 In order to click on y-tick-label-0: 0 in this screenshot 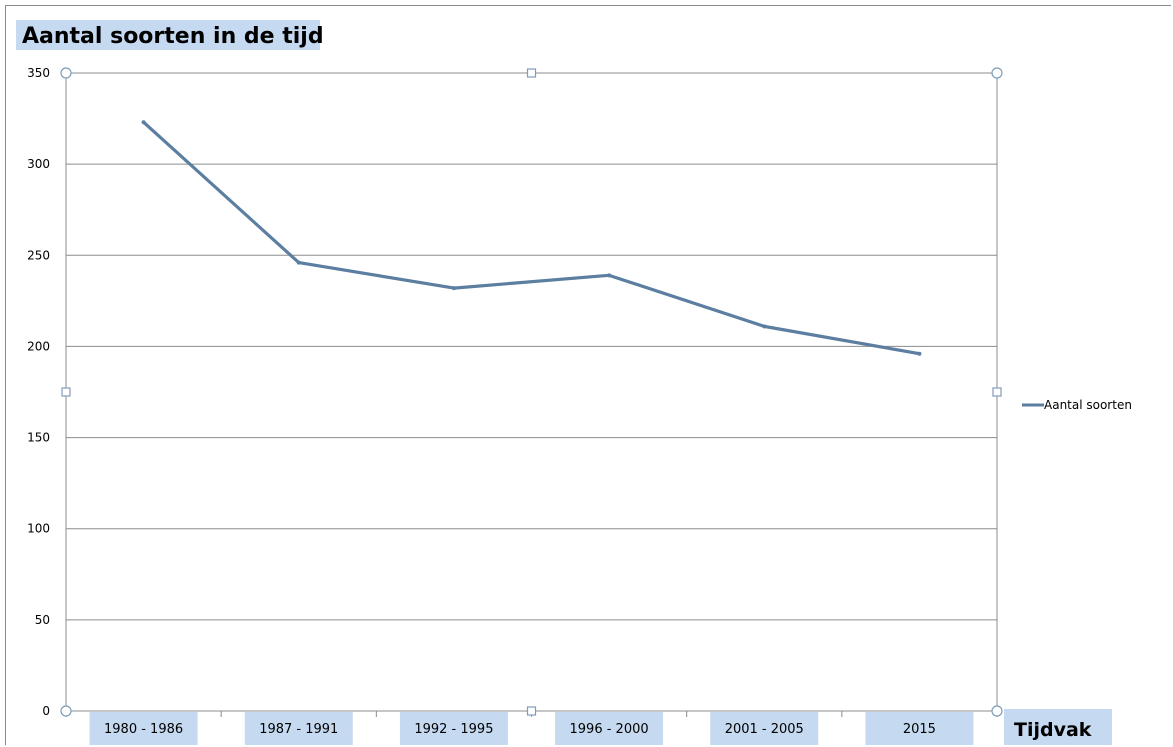, I will do `click(46, 711)`.